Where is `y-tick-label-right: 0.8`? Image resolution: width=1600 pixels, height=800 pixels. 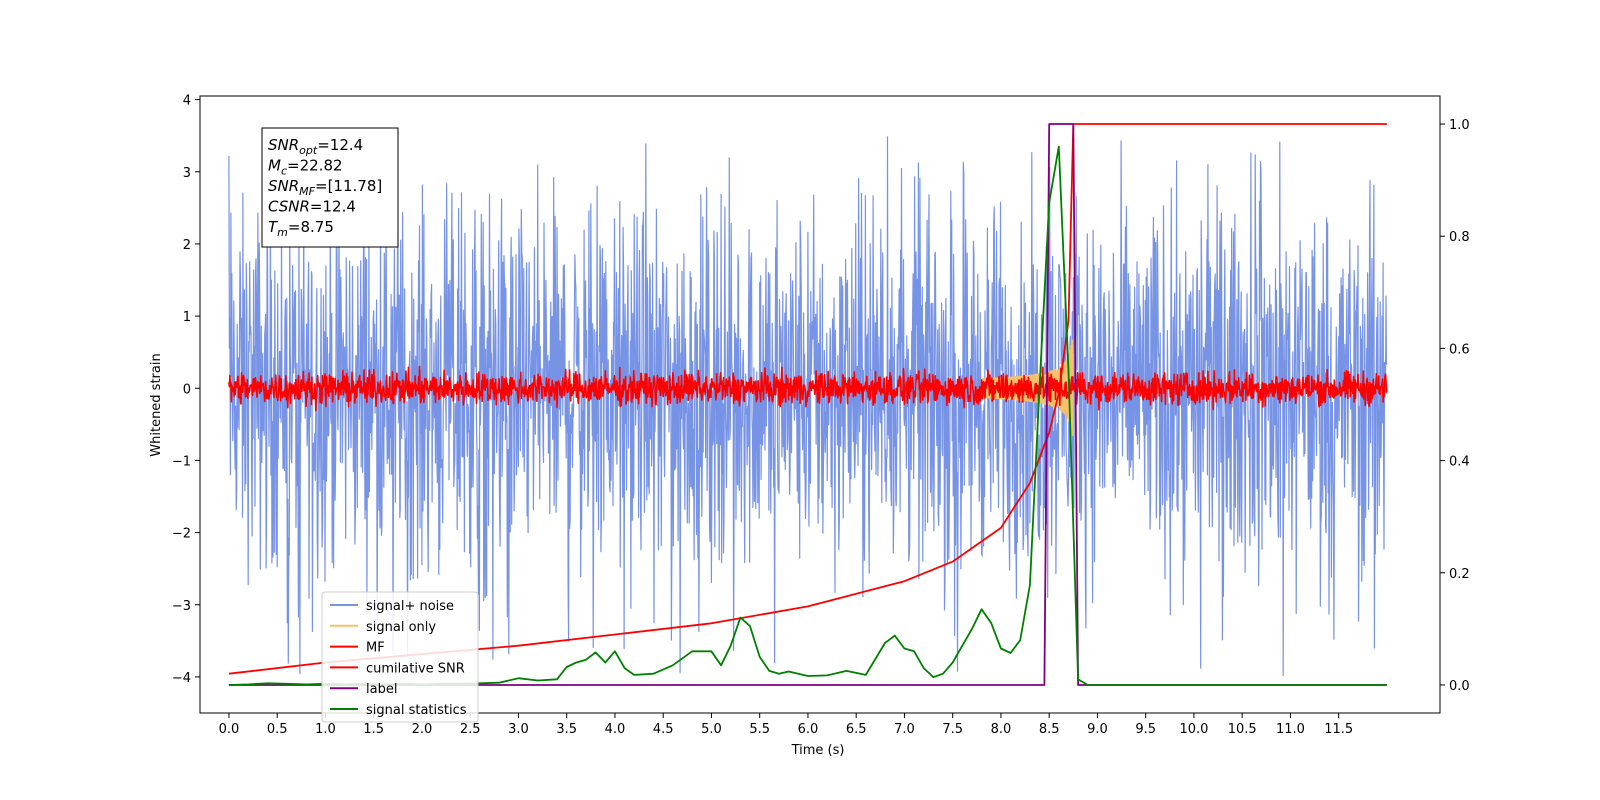
y-tick-label-right: 0.8 is located at coordinates (1459, 237).